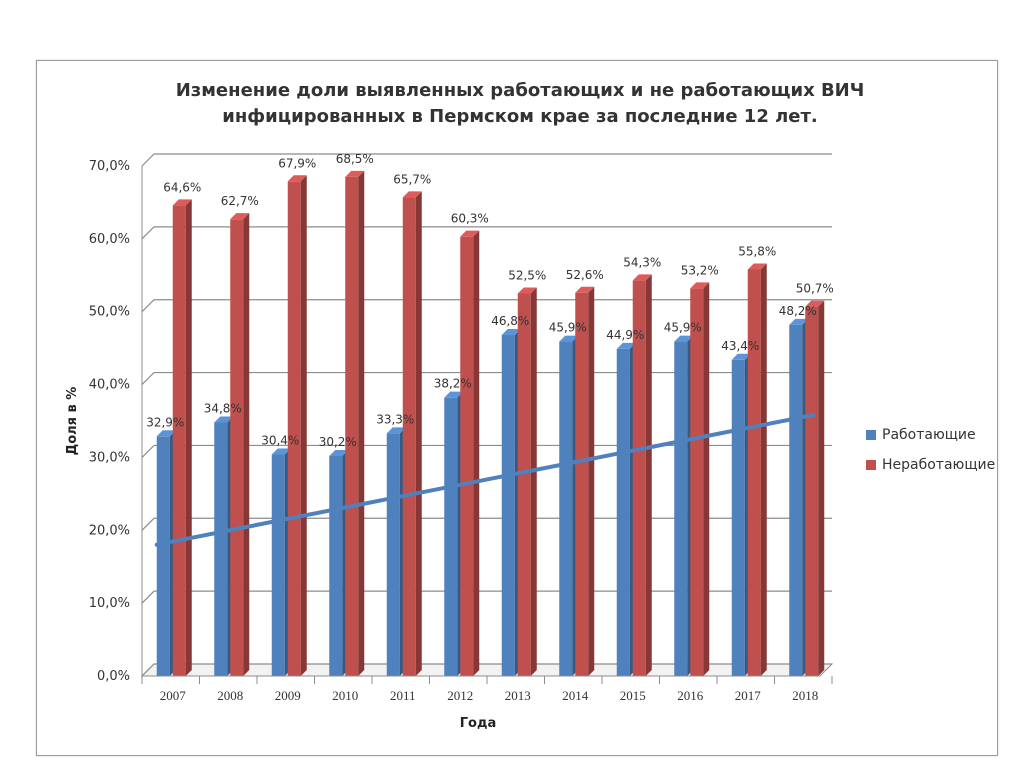  Describe the element at coordinates (805, 695) in the screenshot. I see `x-tick-label: 2018` at that location.